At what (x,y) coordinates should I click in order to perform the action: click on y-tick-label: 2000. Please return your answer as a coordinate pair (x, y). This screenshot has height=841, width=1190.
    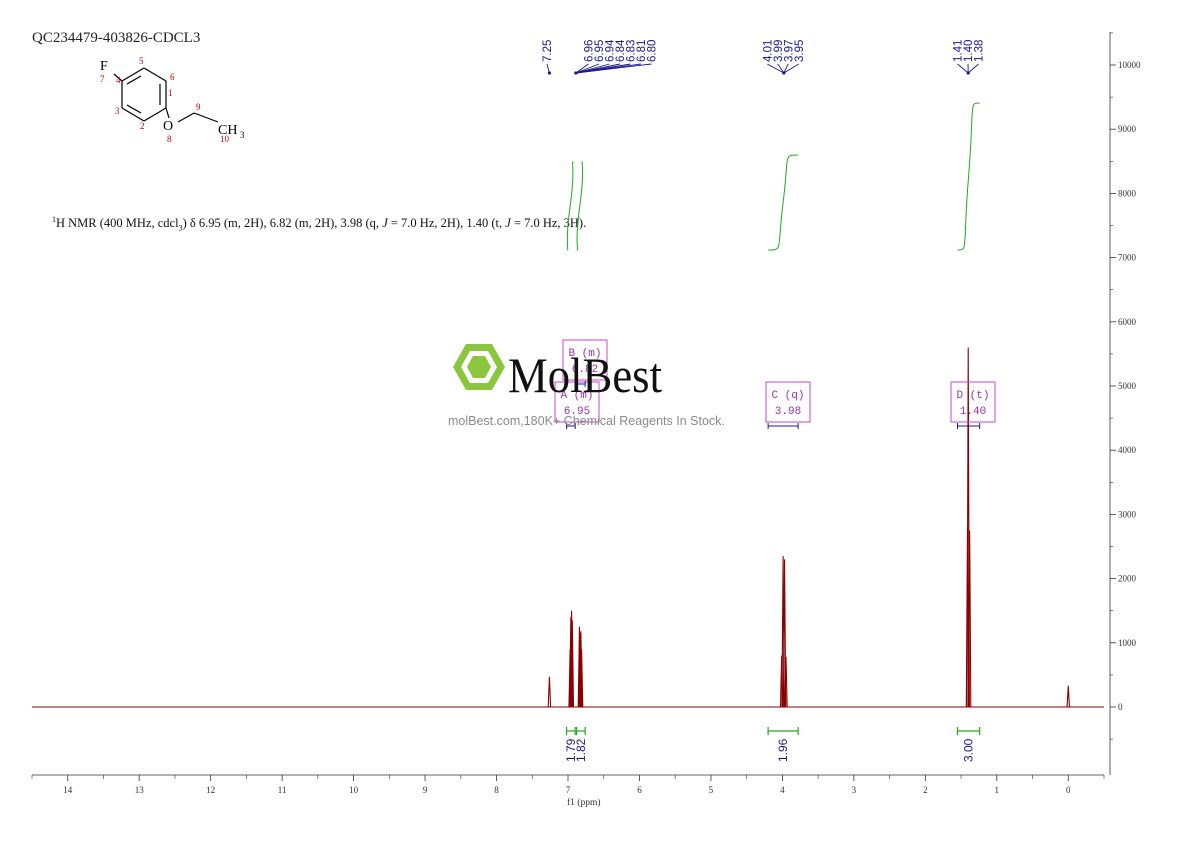
    Looking at the image, I should click on (1127, 579).